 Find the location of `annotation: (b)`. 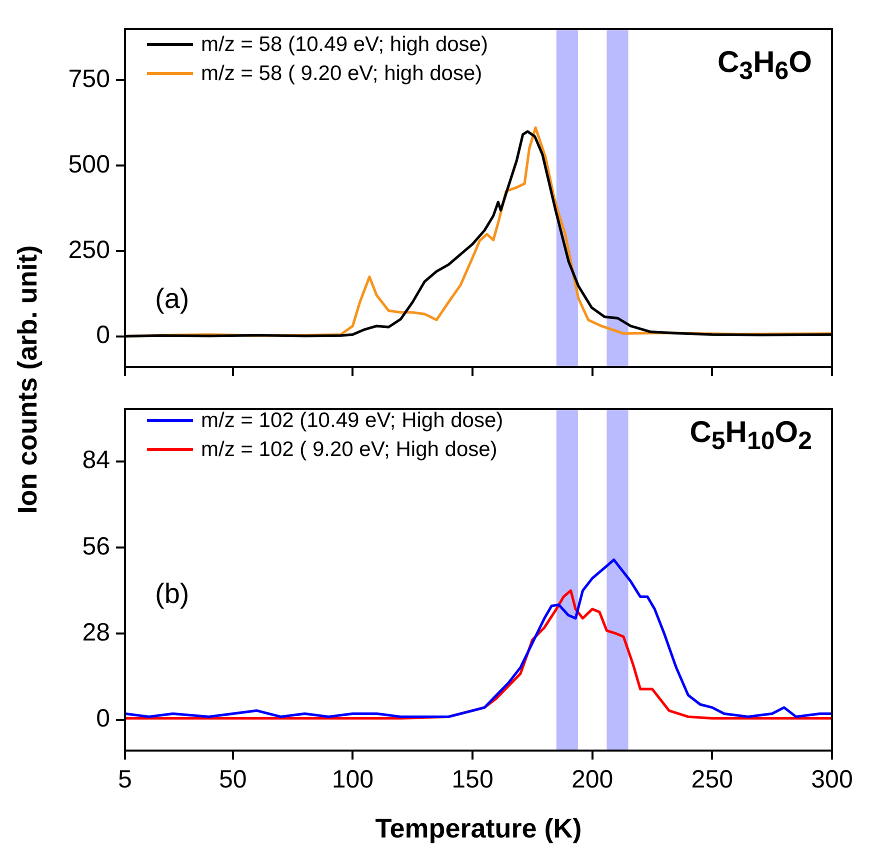

annotation: (b) is located at coordinates (172, 594).